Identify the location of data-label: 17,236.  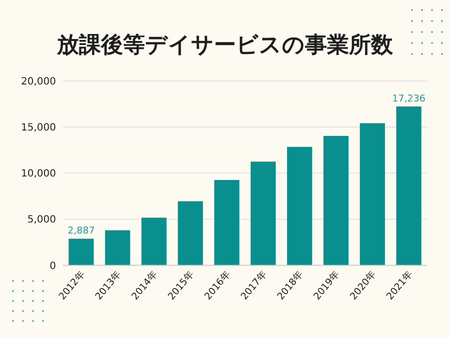
(409, 98).